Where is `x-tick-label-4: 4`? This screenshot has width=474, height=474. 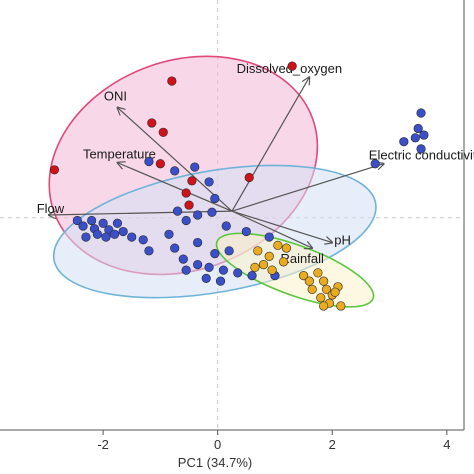 x-tick-label-4: 4 is located at coordinates (446, 444).